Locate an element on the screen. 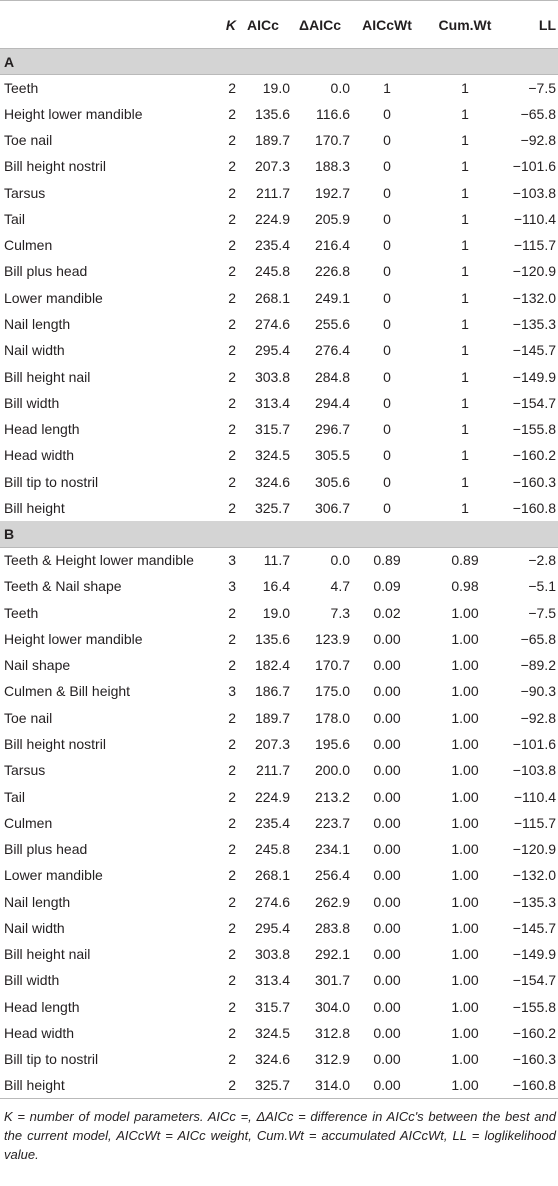 This screenshot has width=558, height=1186. cell-model: Height lower mandible is located at coordinates (73, 113).